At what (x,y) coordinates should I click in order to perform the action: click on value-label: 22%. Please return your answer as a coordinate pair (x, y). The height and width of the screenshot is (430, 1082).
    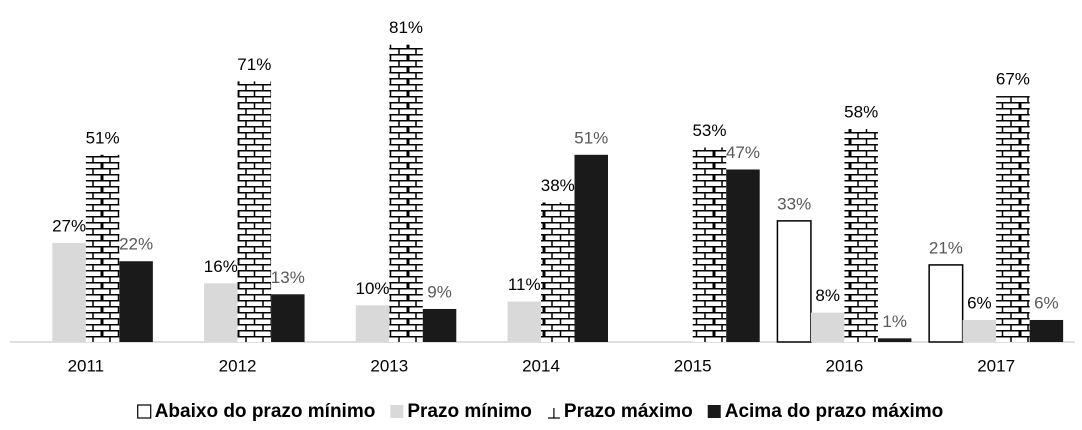
    Looking at the image, I should click on (136, 244).